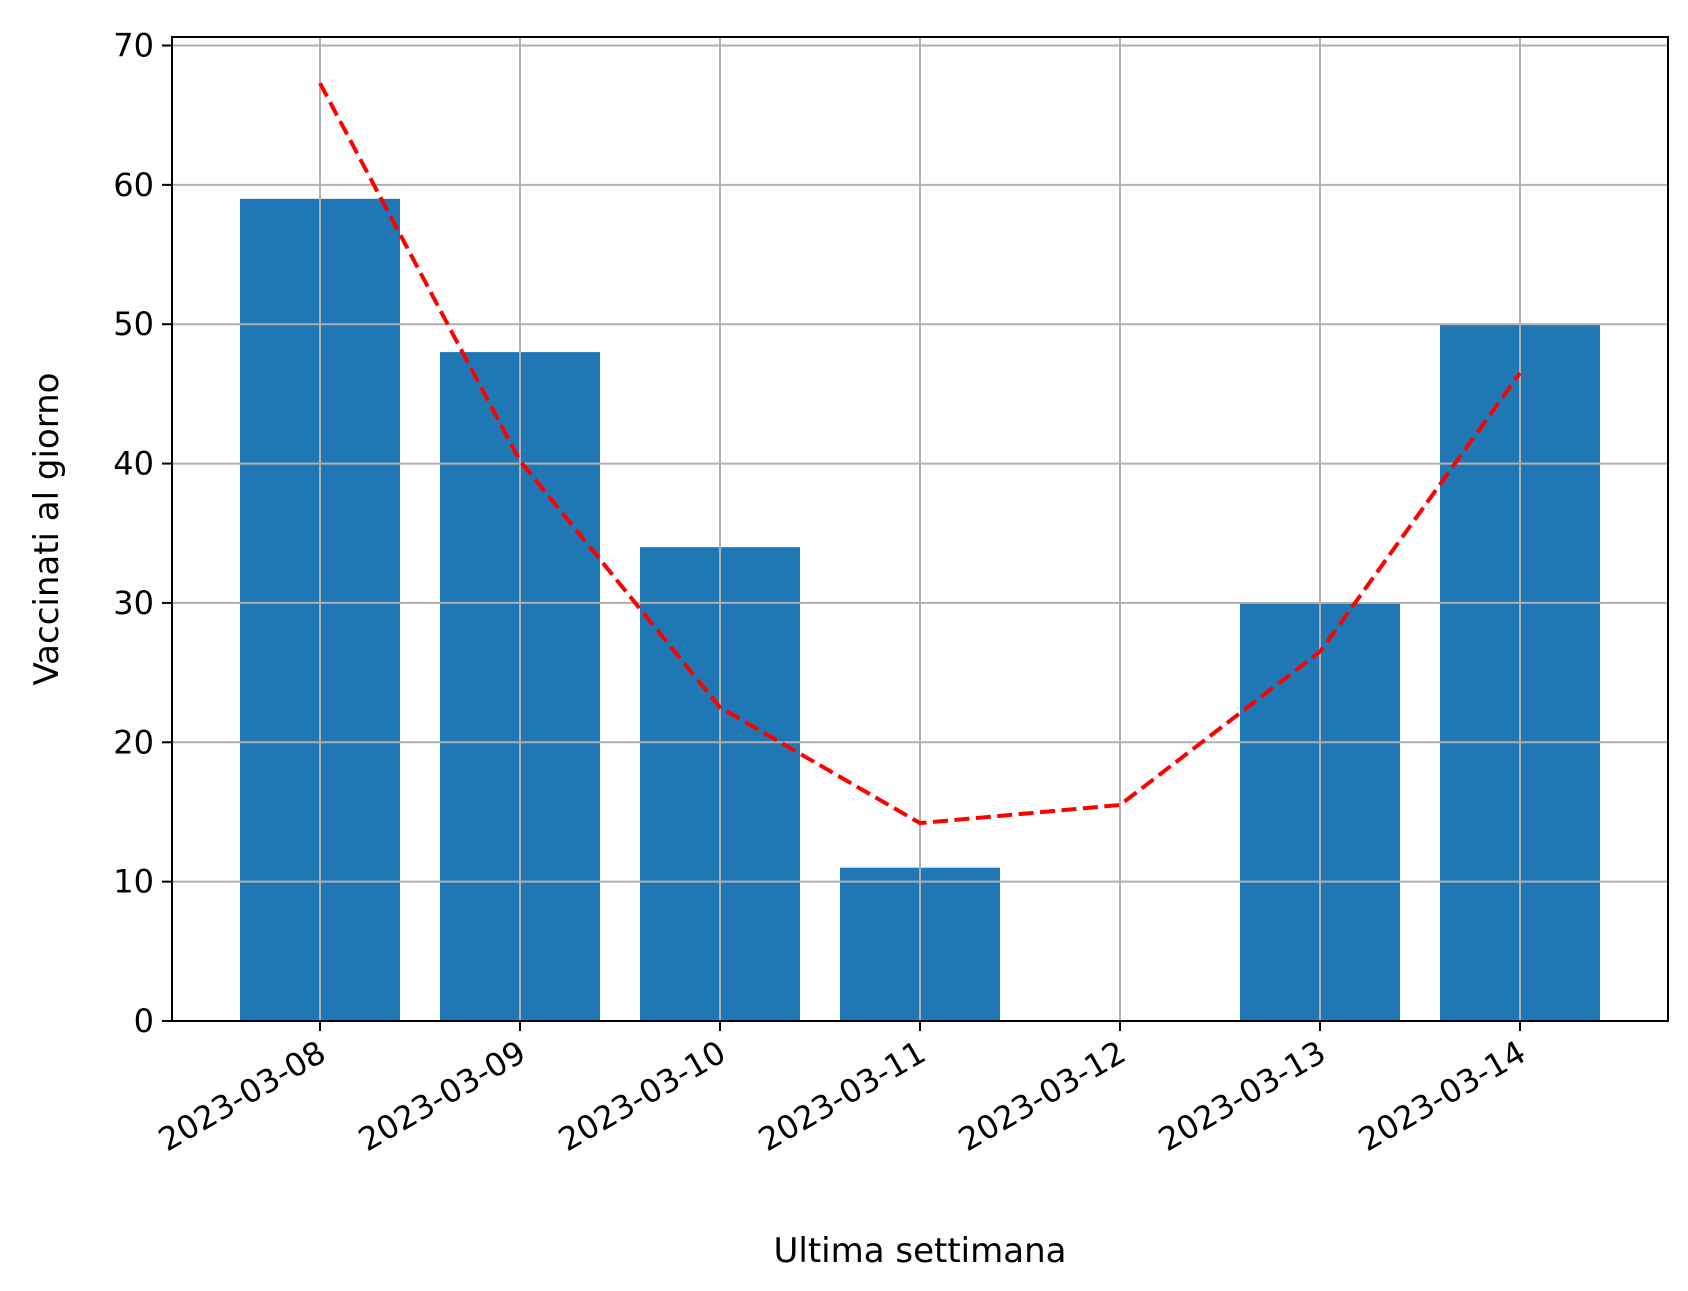  What do you see at coordinates (842, 1096) in the screenshot?
I see `x-tick-label: 2023-03-11` at bounding box center [842, 1096].